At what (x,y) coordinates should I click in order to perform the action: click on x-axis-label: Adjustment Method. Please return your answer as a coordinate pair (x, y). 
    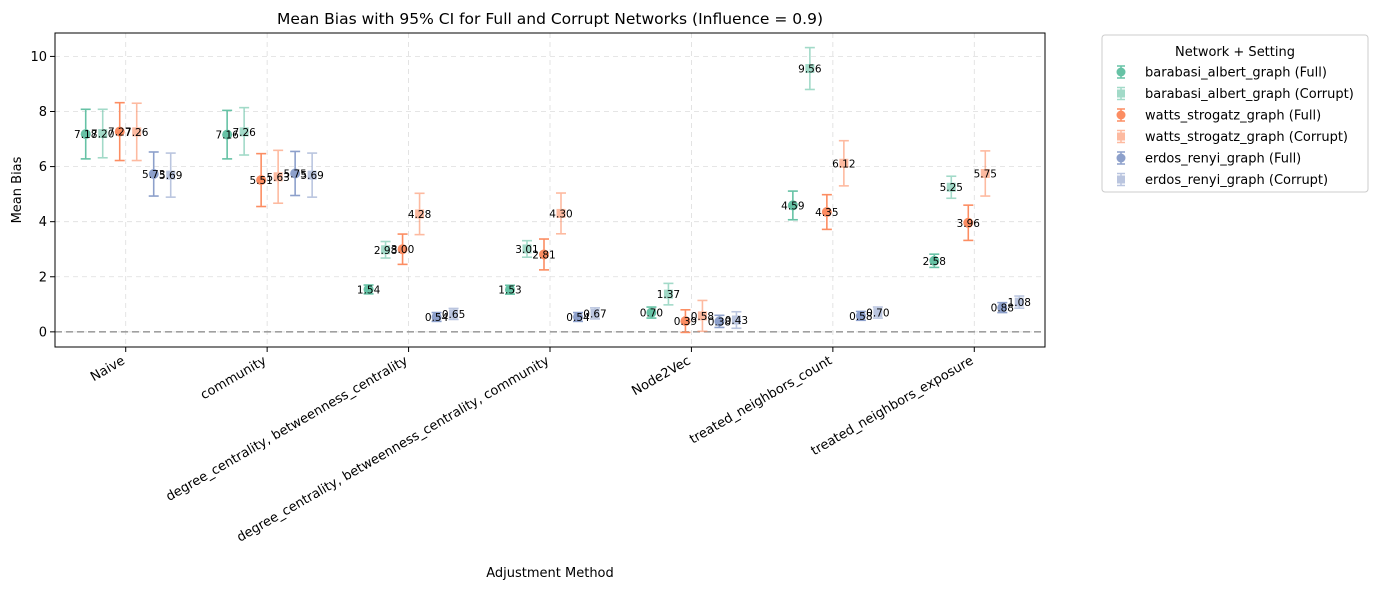
    Looking at the image, I should click on (550, 573).